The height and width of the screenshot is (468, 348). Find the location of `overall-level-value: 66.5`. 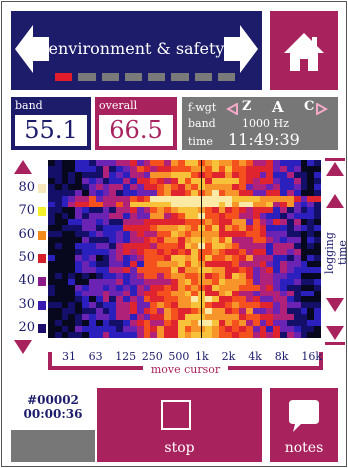

overall-level-value: 66.5 is located at coordinates (136, 130).